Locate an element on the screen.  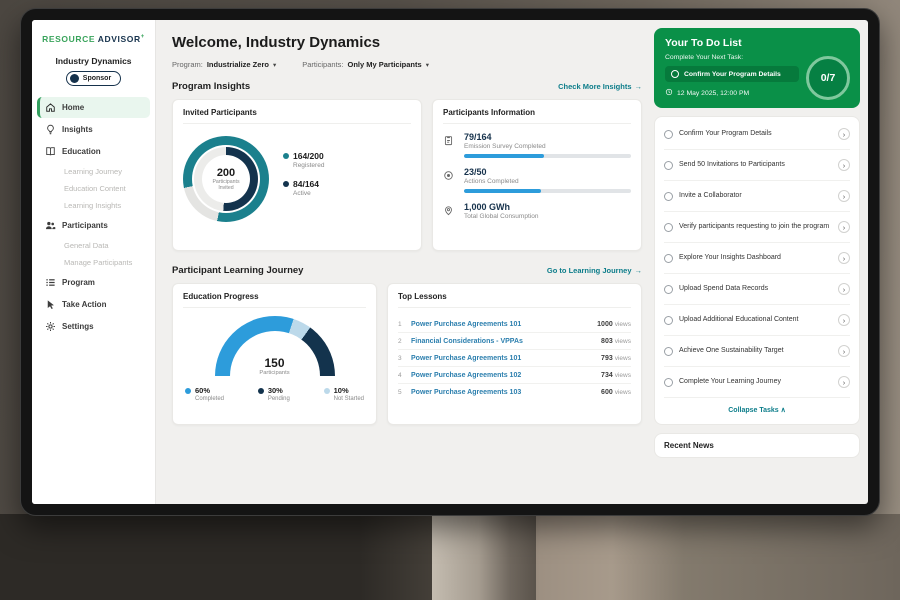
sidebar-item-participants: Participants is located at coordinates (93, 225).